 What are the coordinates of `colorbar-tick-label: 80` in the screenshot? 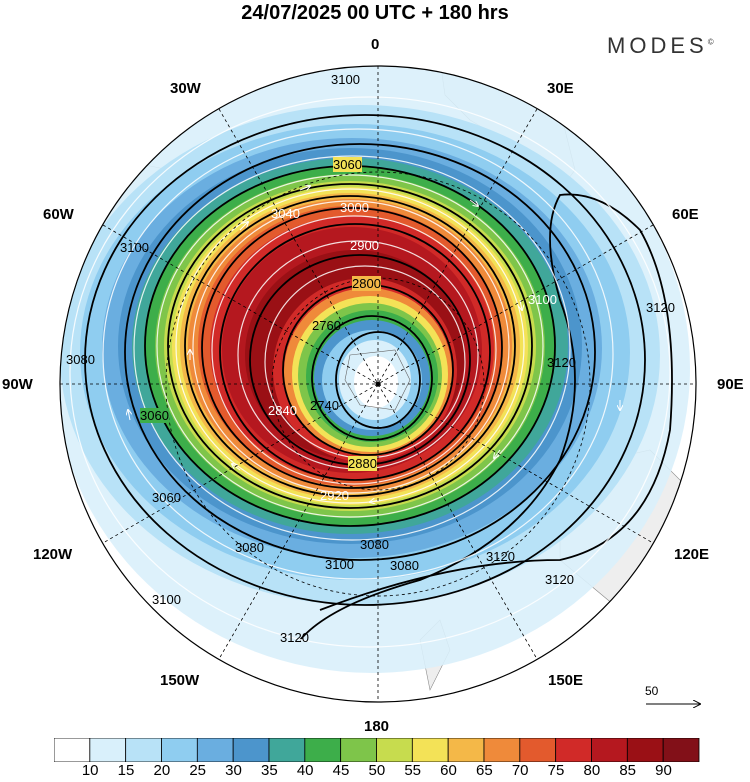 It's located at (592, 770).